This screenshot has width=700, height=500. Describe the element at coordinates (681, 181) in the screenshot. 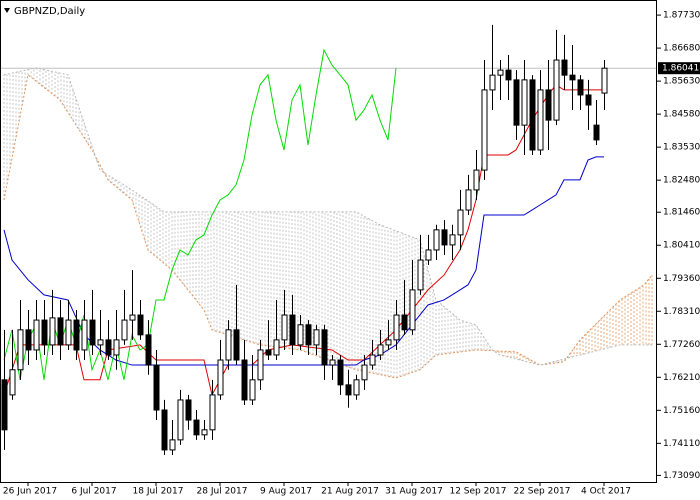

I see `y-tick-label: 1.82480` at that location.